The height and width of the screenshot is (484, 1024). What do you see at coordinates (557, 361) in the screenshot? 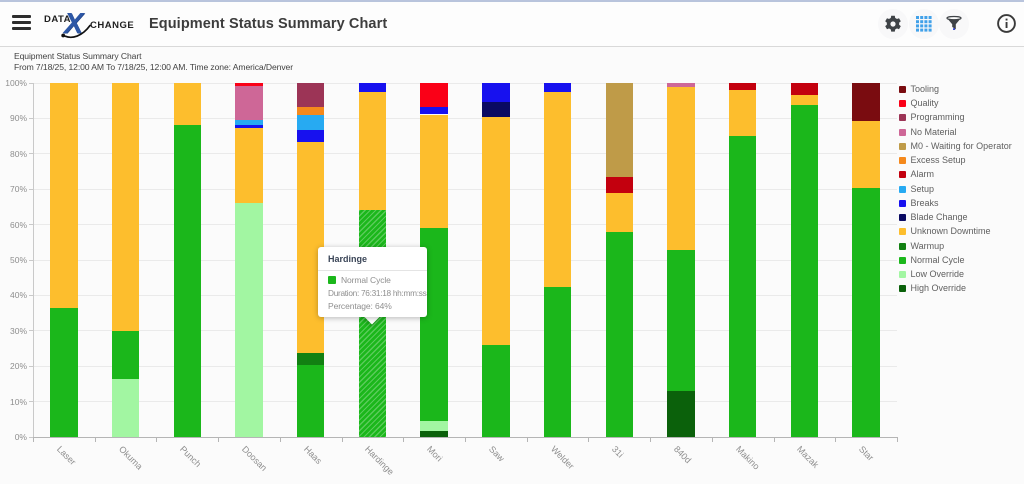
I see `bar-segment-welder-normal-cycle` at bounding box center [557, 361].